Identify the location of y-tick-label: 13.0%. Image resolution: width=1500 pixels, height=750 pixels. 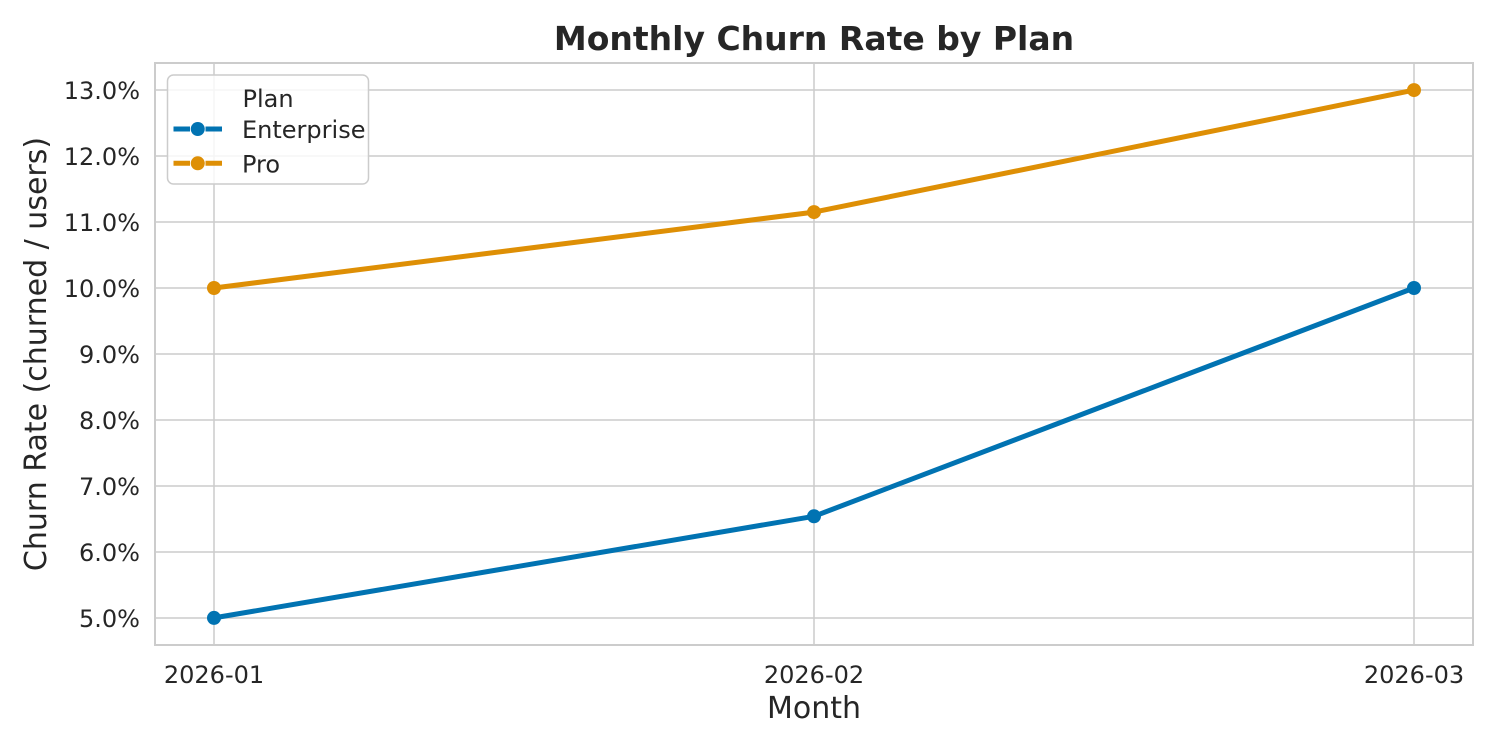
(102, 91).